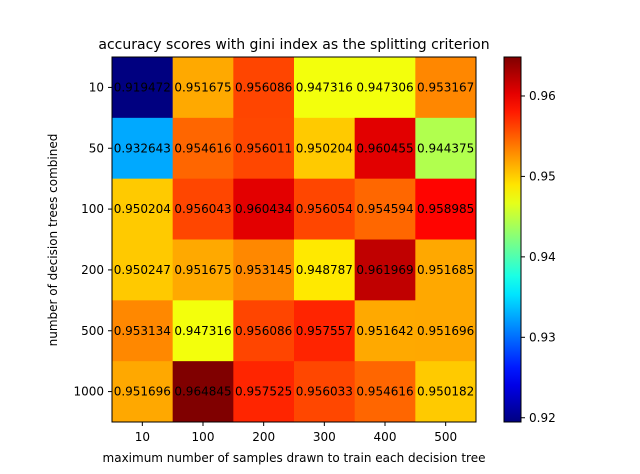 The image size is (640, 474). I want to click on y-tick-label: 50, so click(96, 148).